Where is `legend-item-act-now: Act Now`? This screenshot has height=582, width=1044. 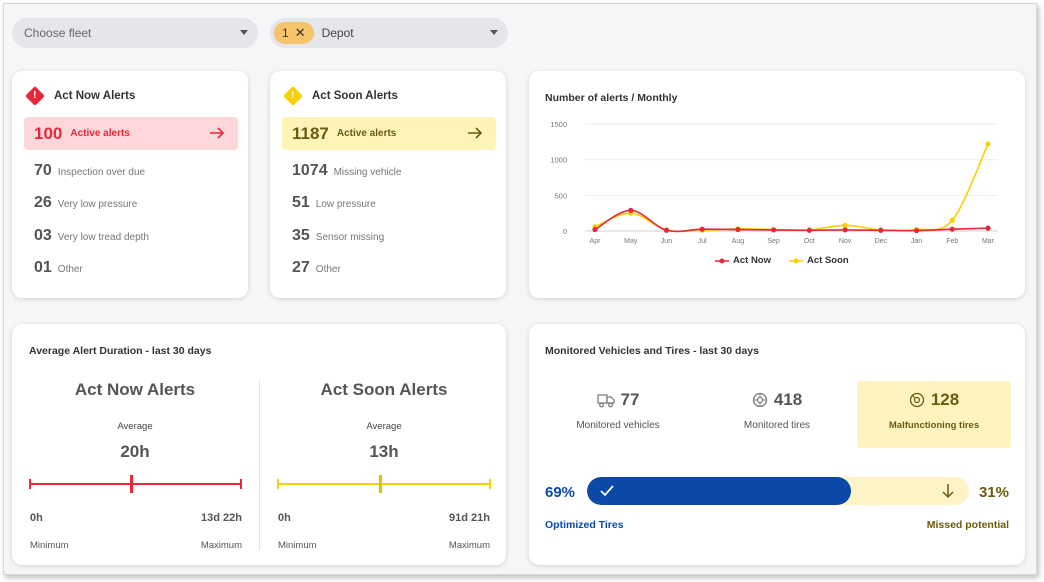 legend-item-act-now: Act Now is located at coordinates (743, 260).